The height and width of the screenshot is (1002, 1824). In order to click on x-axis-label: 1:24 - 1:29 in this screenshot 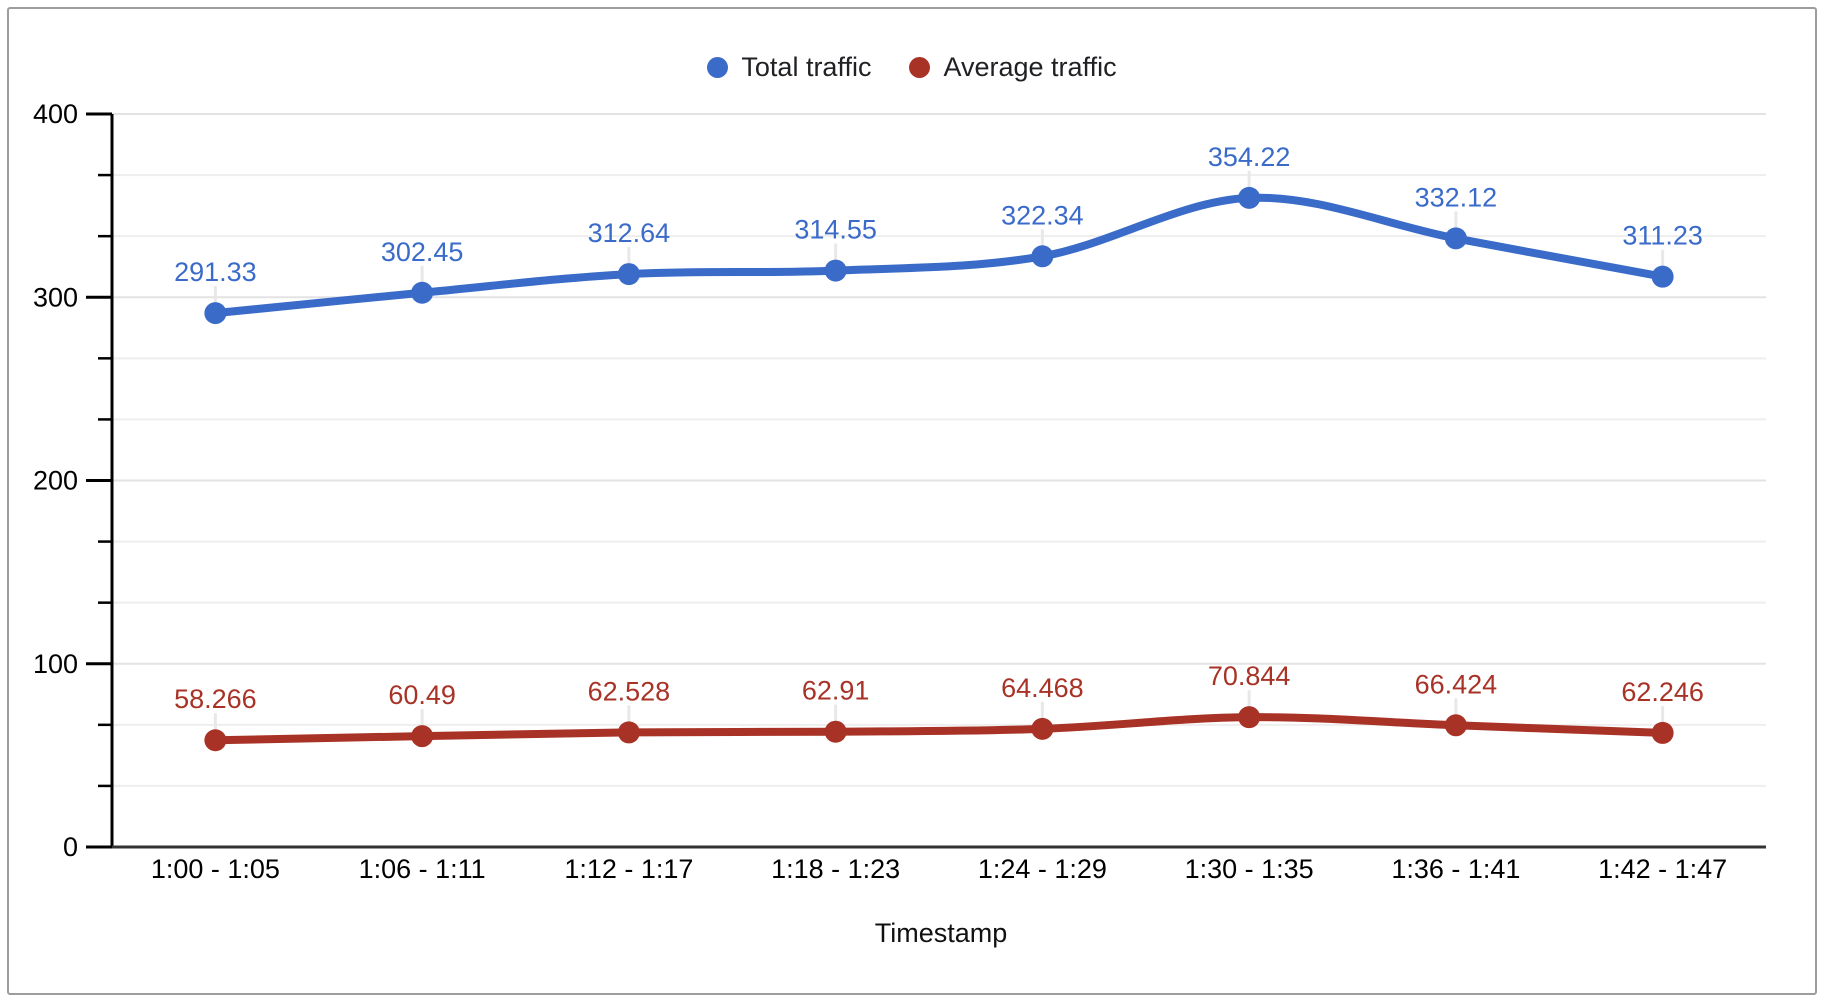, I will do `click(1042, 869)`.